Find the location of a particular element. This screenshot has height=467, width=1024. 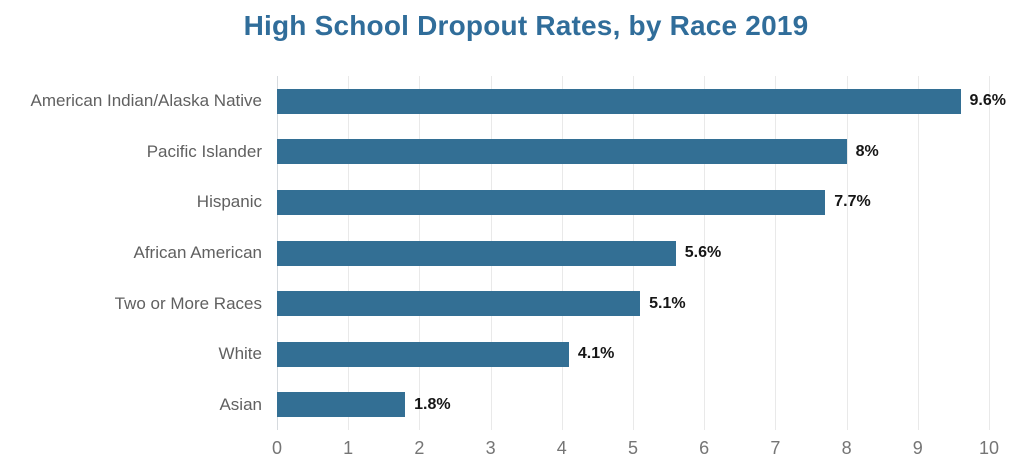

x-tick-label: 9 is located at coordinates (917, 448).